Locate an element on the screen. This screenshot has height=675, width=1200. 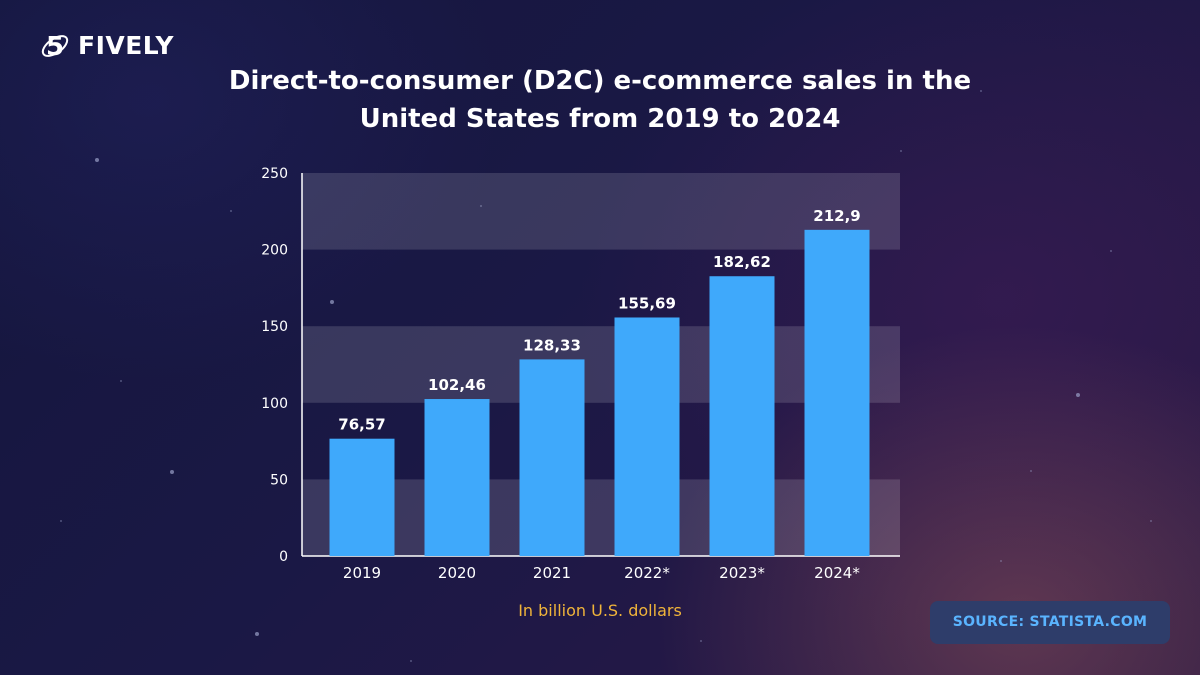
x-tick-label: 2019 is located at coordinates (362, 573).